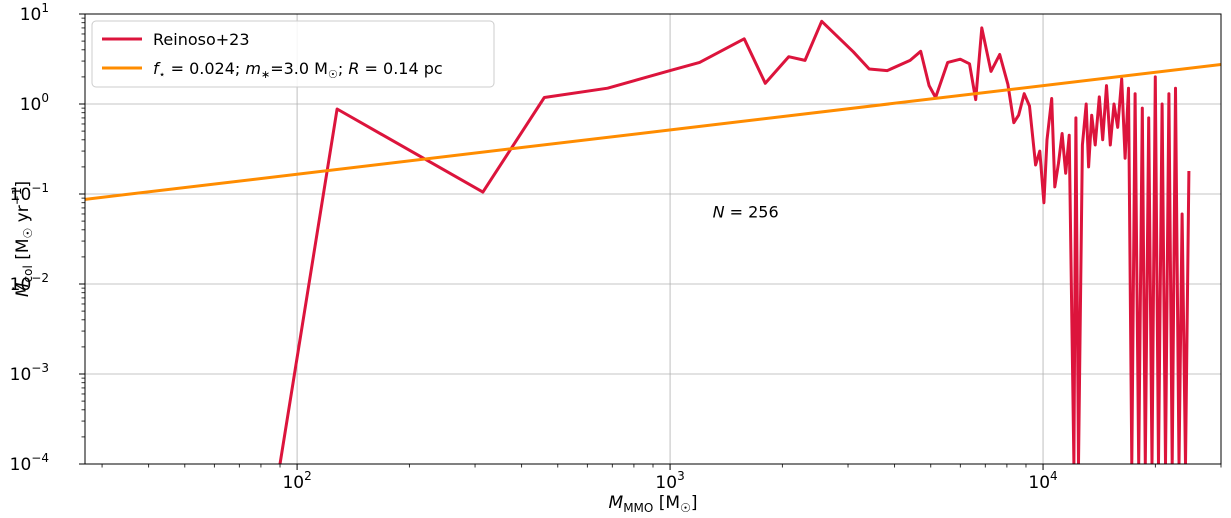  What do you see at coordinates (34, 13) in the screenshot?
I see `y-tick-label: 10¹` at bounding box center [34, 13].